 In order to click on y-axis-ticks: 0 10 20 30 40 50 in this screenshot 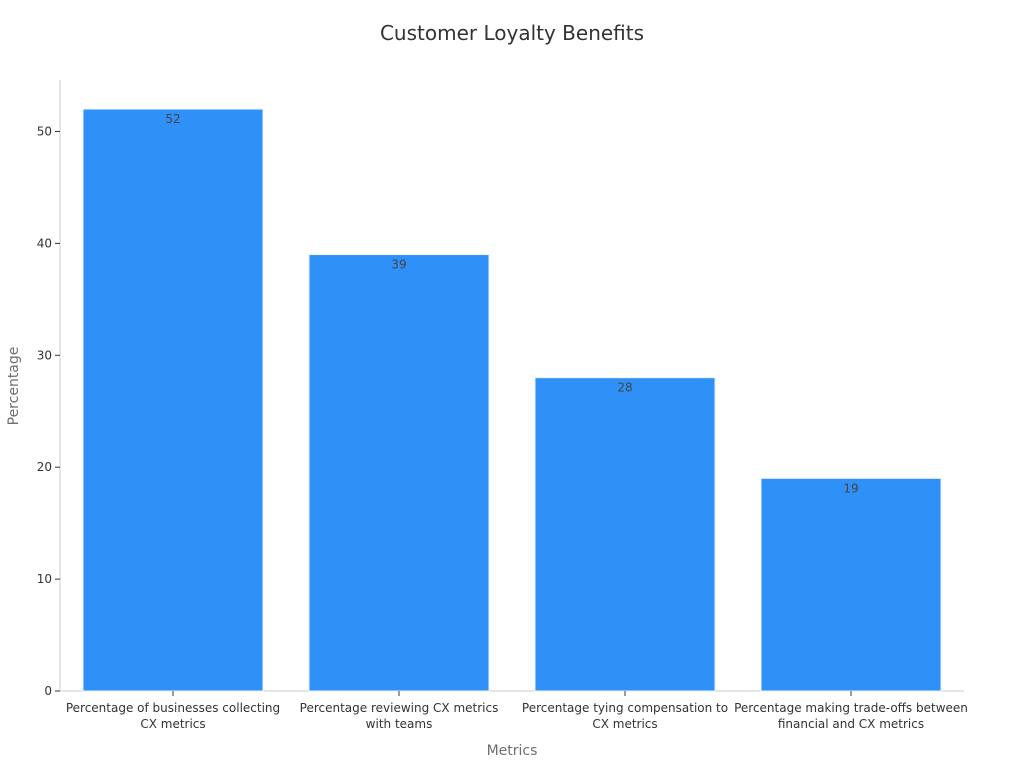, I will do `click(48, 411)`.